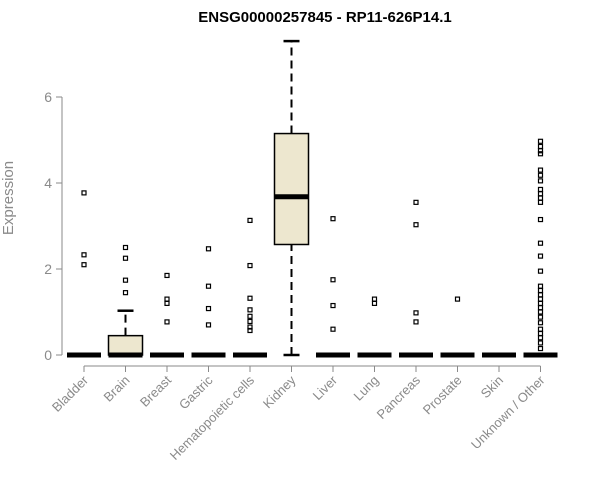 The image size is (600, 500). What do you see at coordinates (84, 274) in the screenshot?
I see `box-bladder` at bounding box center [84, 274].